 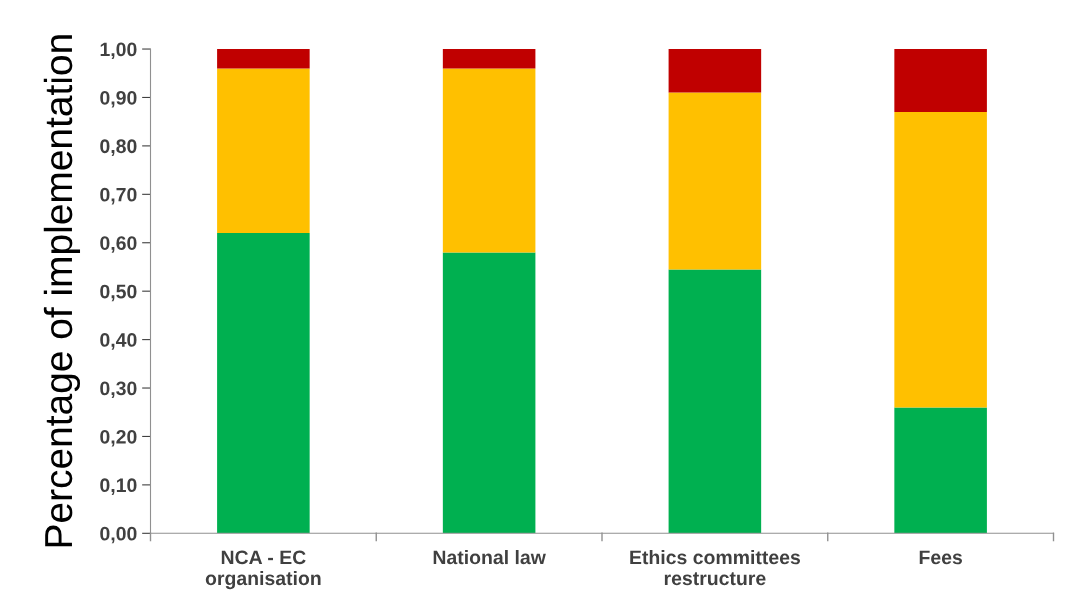 What do you see at coordinates (118, 51) in the screenshot?
I see `y-tick-label: 1,00` at bounding box center [118, 51].